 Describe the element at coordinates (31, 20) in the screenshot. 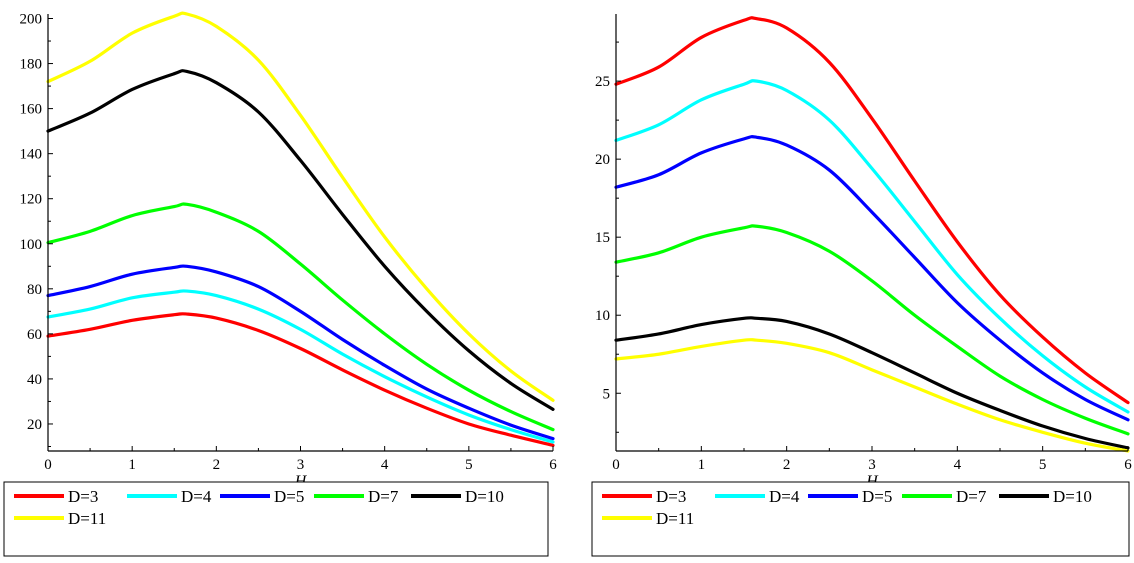

I see `y-tick-label: 200` at that location.